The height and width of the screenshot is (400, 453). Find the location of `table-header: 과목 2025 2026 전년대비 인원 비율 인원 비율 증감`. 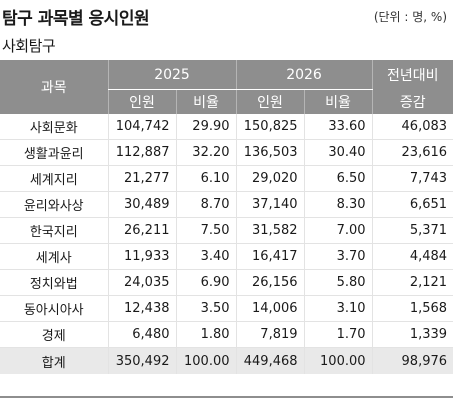

table-header: 과목 2025 2026 전년대비 인원 비율 인원 비율 증감 is located at coordinates (226, 87).